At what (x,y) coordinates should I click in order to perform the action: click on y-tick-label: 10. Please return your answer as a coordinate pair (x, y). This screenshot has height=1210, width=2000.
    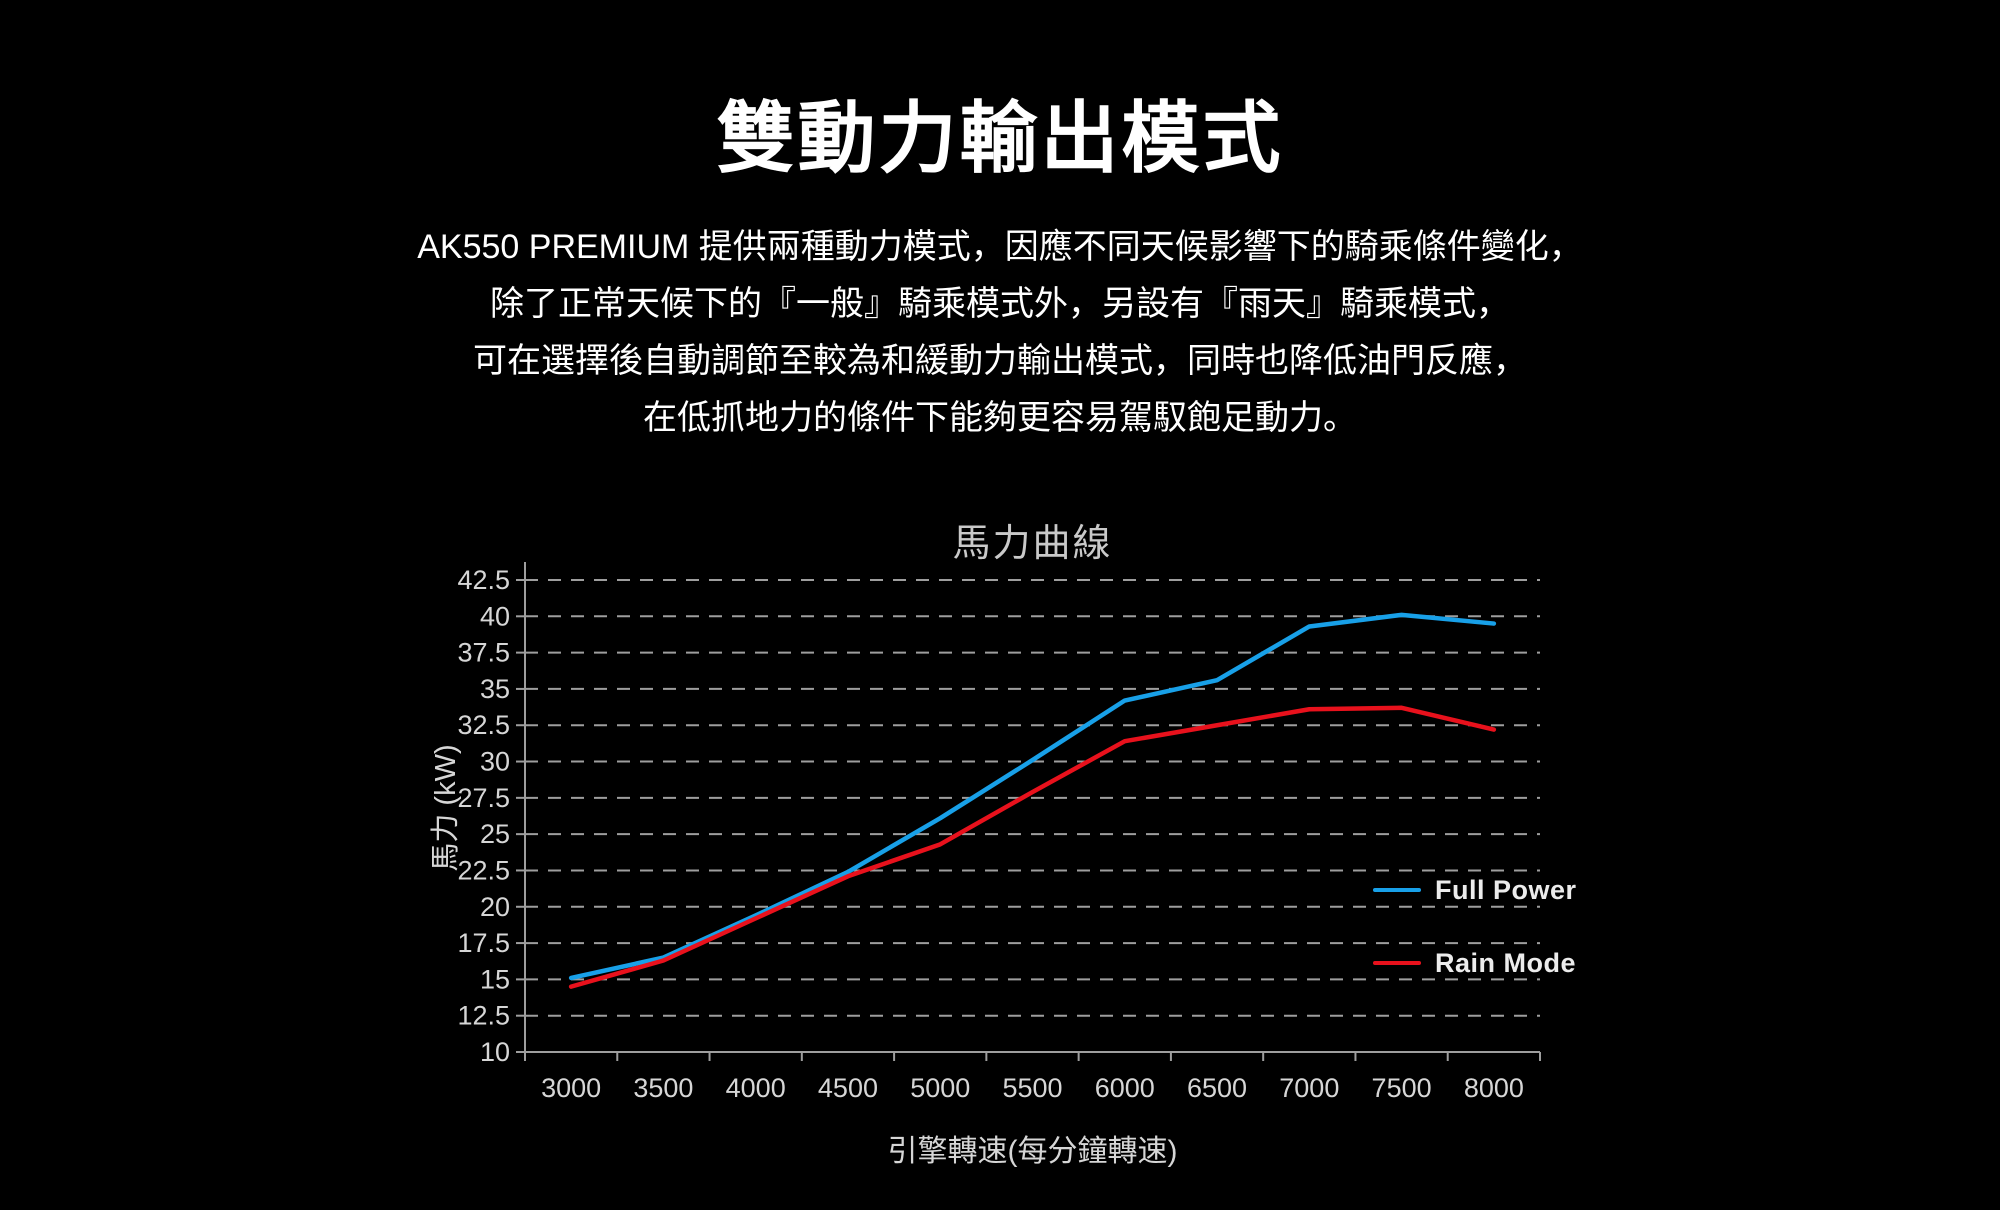
    Looking at the image, I should click on (495, 1052).